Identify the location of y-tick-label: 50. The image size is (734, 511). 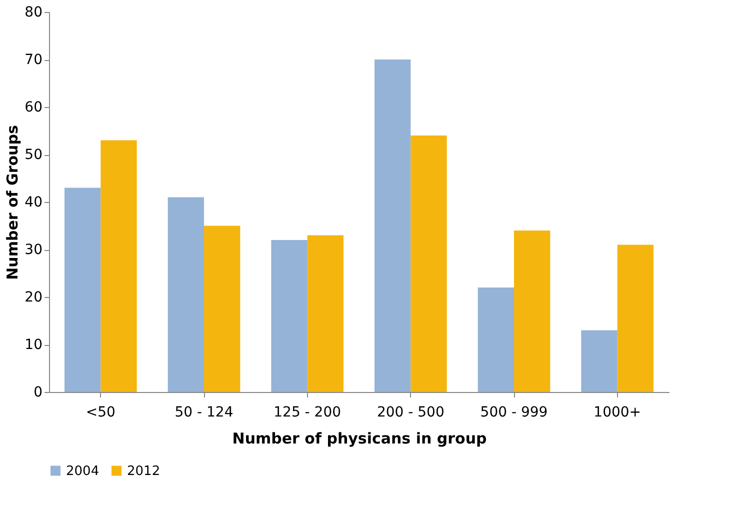
(33, 155).